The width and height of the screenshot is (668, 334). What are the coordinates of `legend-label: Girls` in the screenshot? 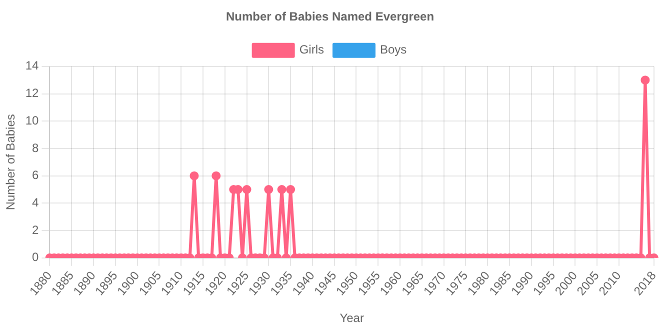 It's located at (311, 49).